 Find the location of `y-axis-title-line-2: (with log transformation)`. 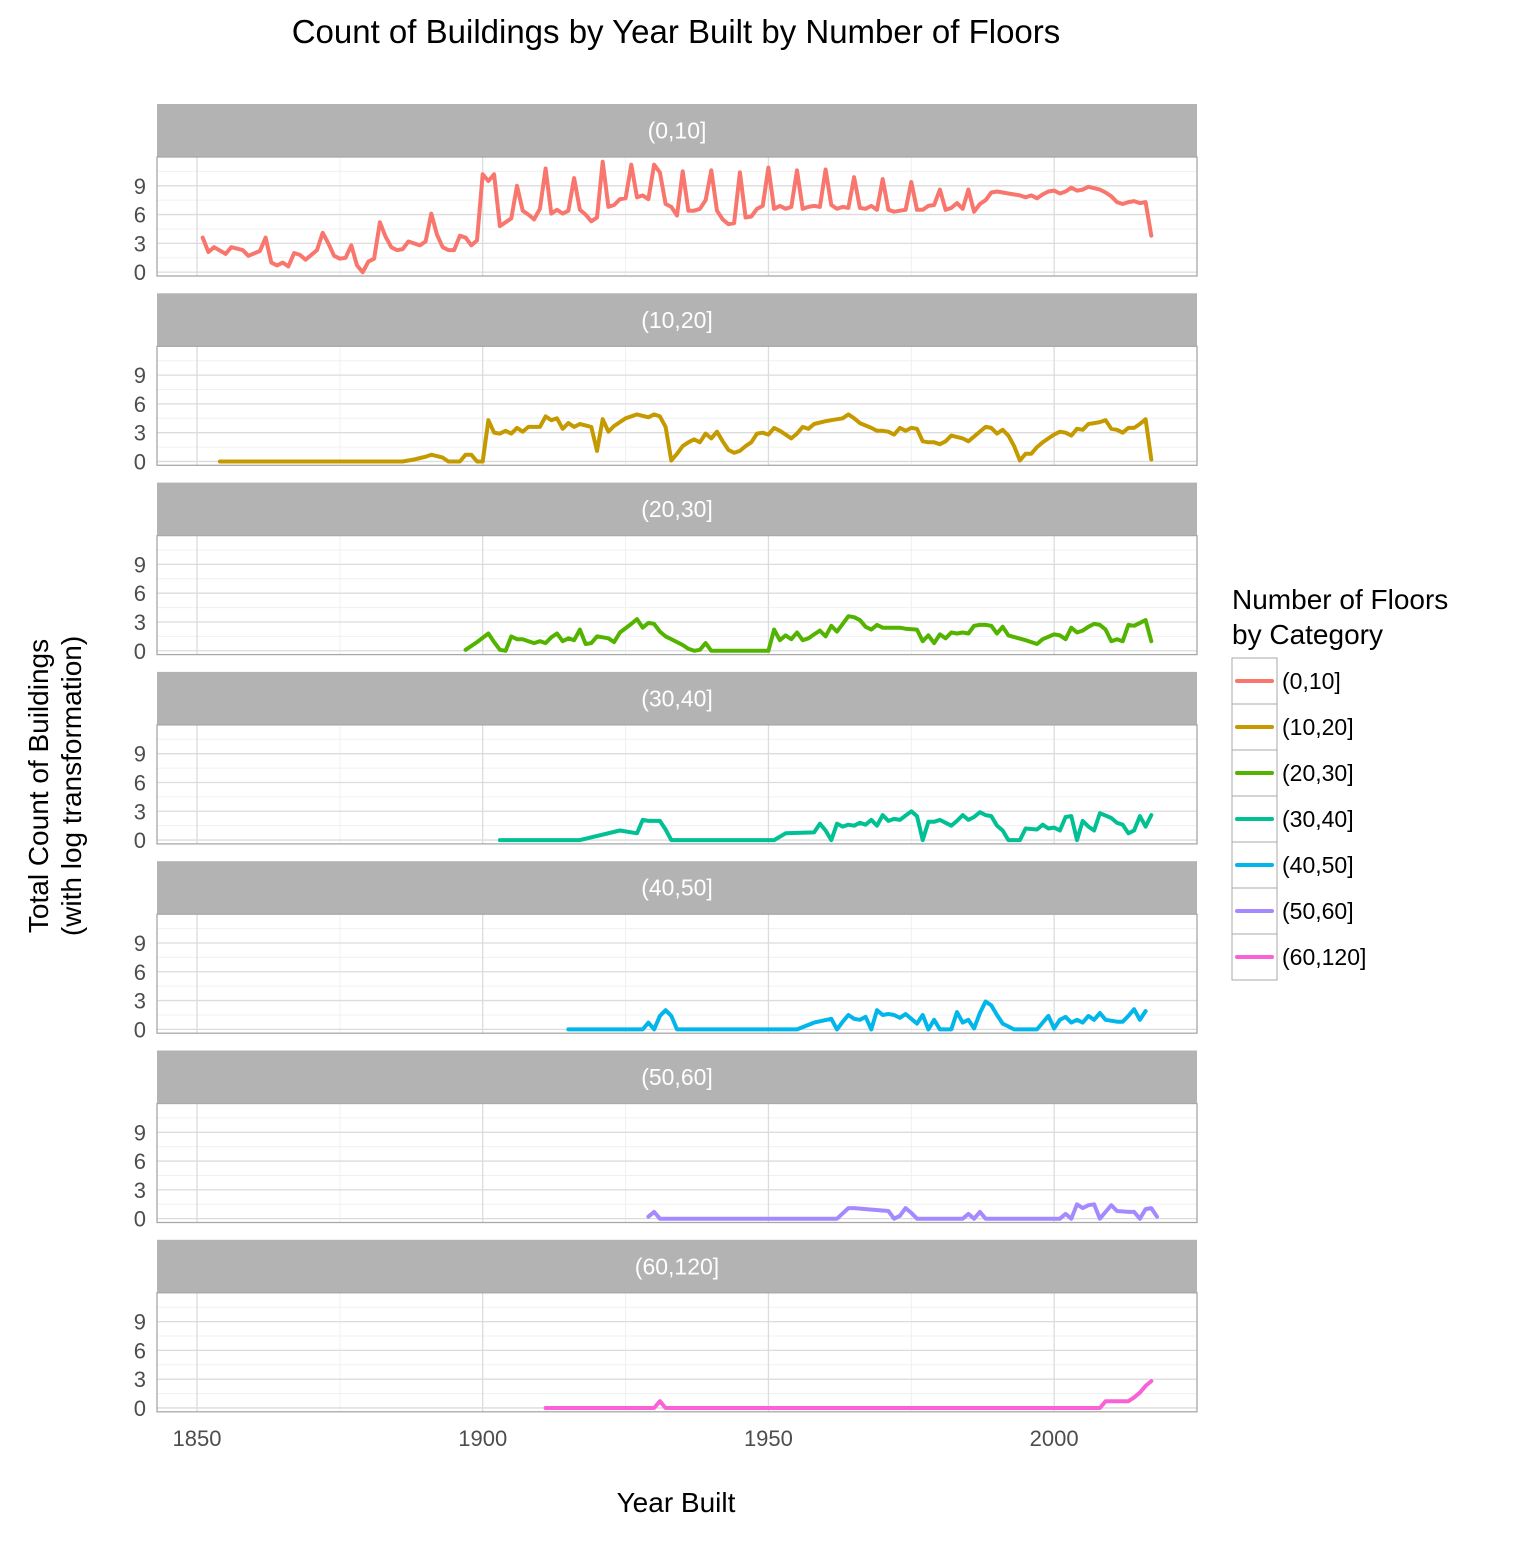

y-axis-title-line-2: (with log transformation) is located at coordinates (71, 786).